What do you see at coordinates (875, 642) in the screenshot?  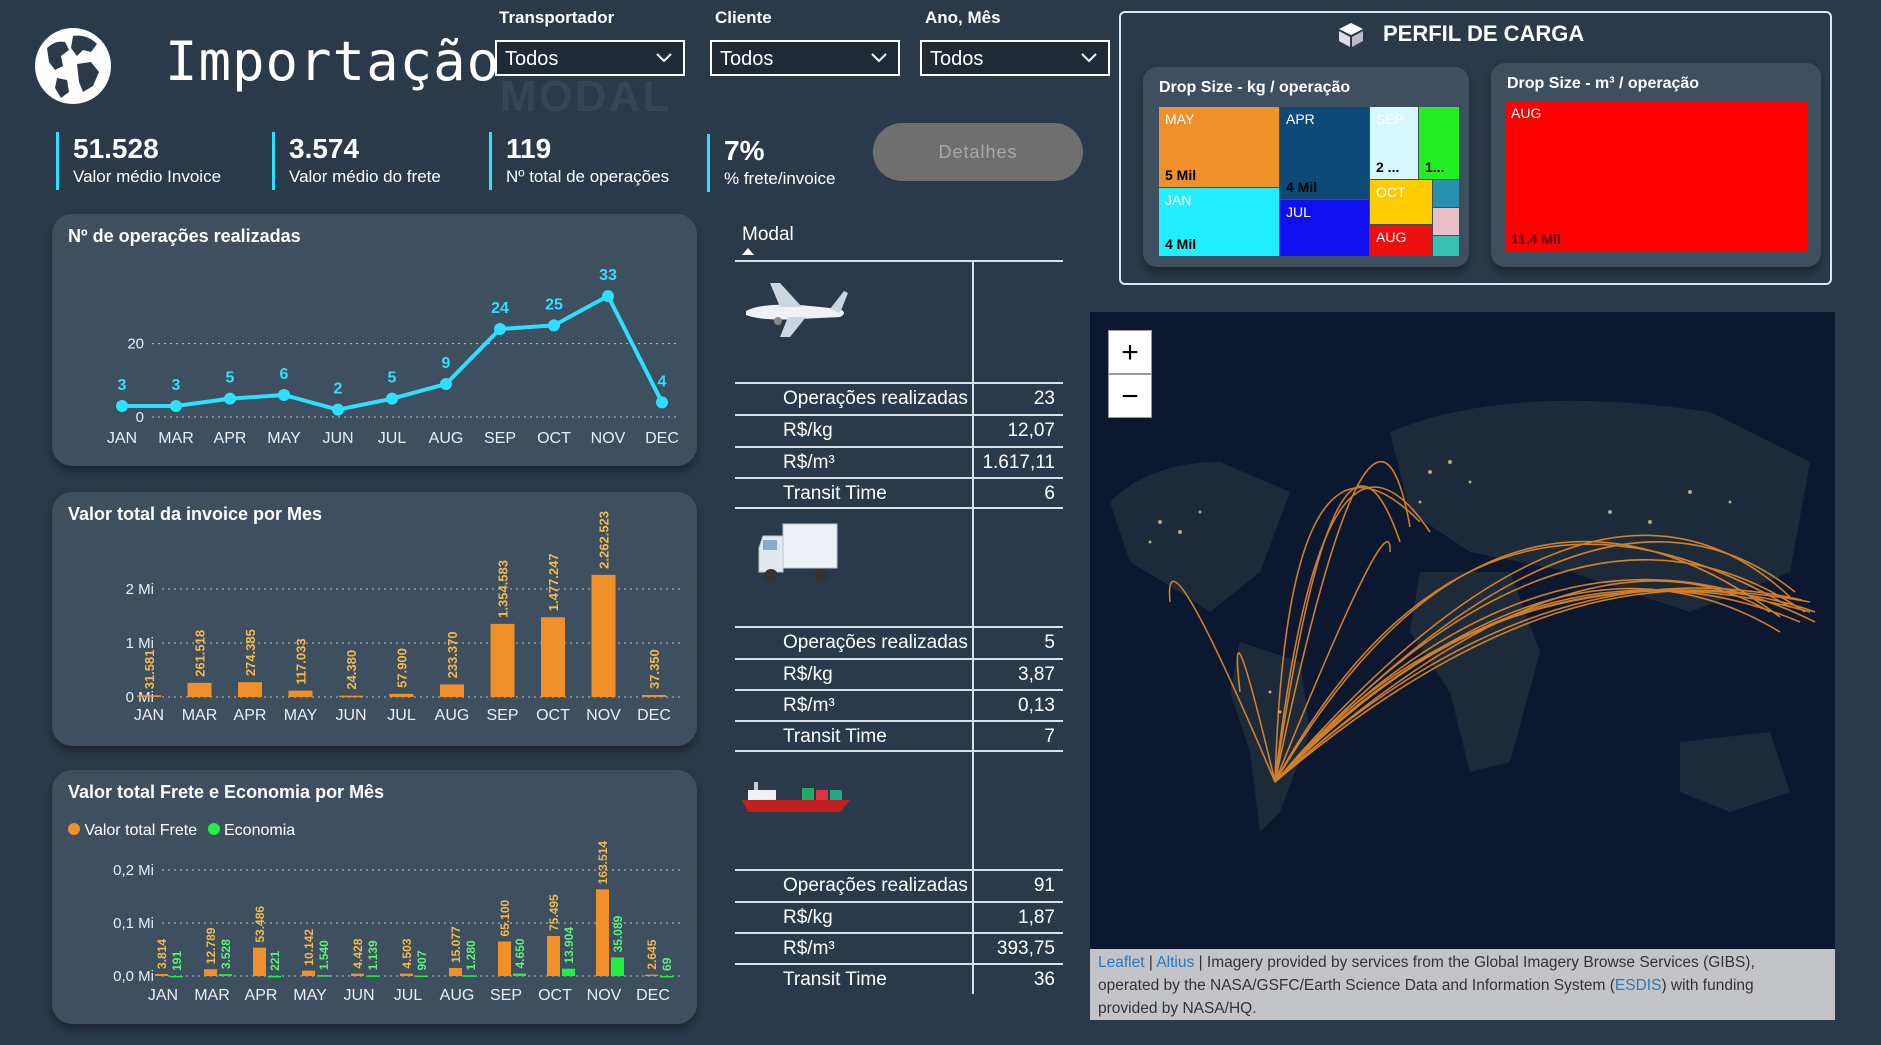 I see `row-label: Operações realizadas` at bounding box center [875, 642].